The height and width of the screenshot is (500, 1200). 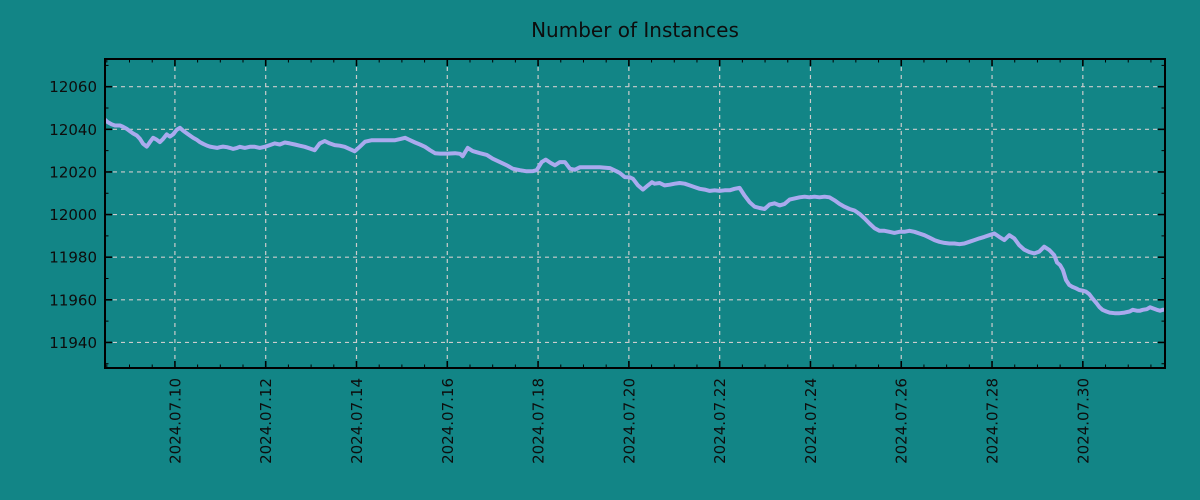 What do you see at coordinates (73, 130) in the screenshot?
I see `y-tick-label: 12040` at bounding box center [73, 130].